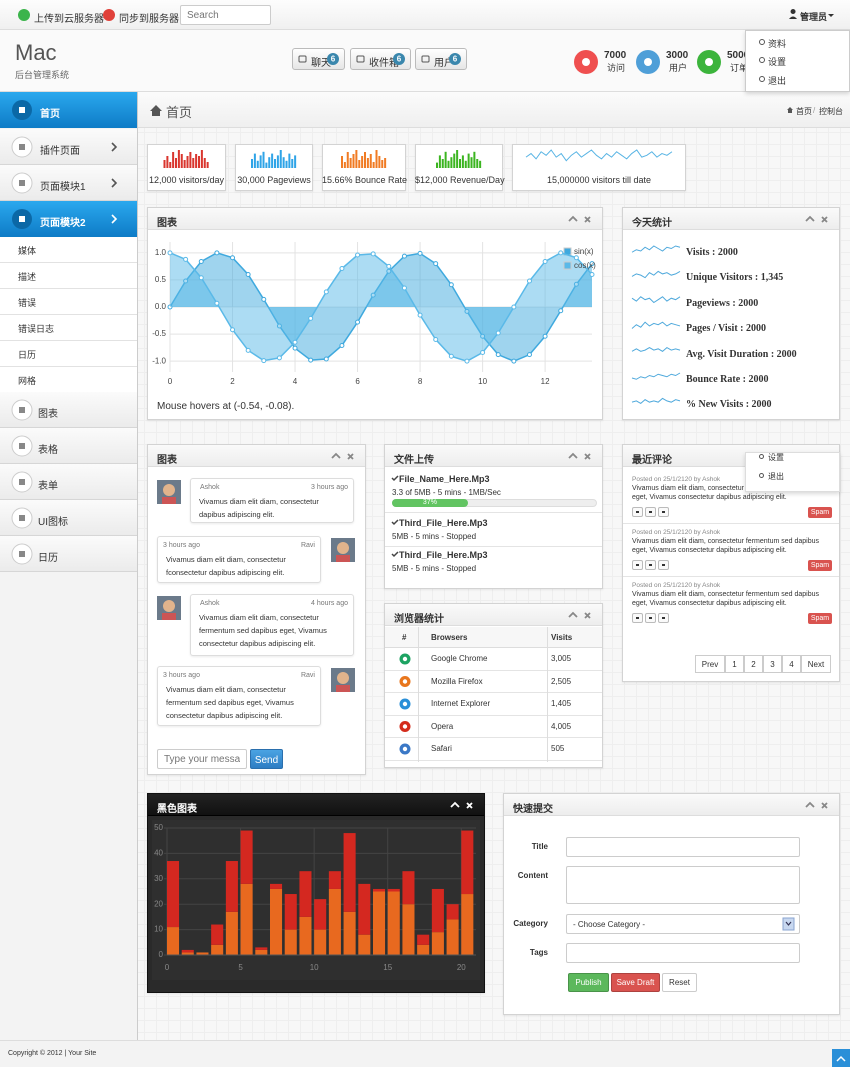 This screenshot has height=1067, width=850. What do you see at coordinates (266, 759) in the screenshot?
I see `send-button: Send` at bounding box center [266, 759].